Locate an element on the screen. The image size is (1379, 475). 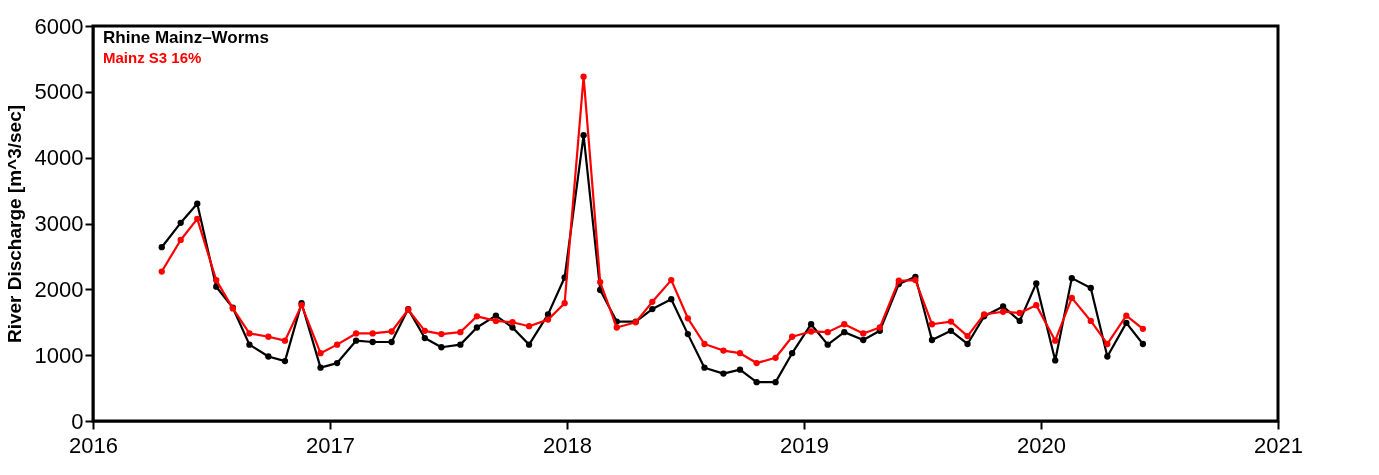
x-tick-label: 2016 is located at coordinates (93, 445).